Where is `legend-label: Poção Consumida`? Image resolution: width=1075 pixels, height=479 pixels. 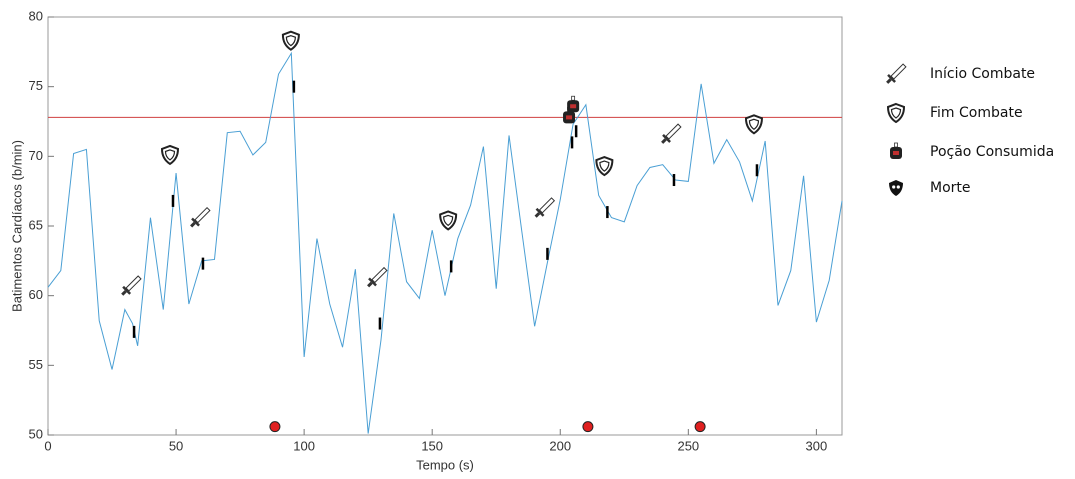
legend-label: Poção Consumida is located at coordinates (992, 152).